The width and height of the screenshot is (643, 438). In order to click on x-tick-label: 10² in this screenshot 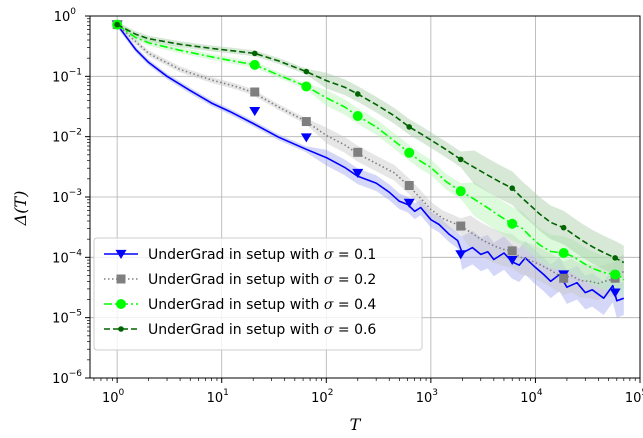, I will do `click(322, 397)`.